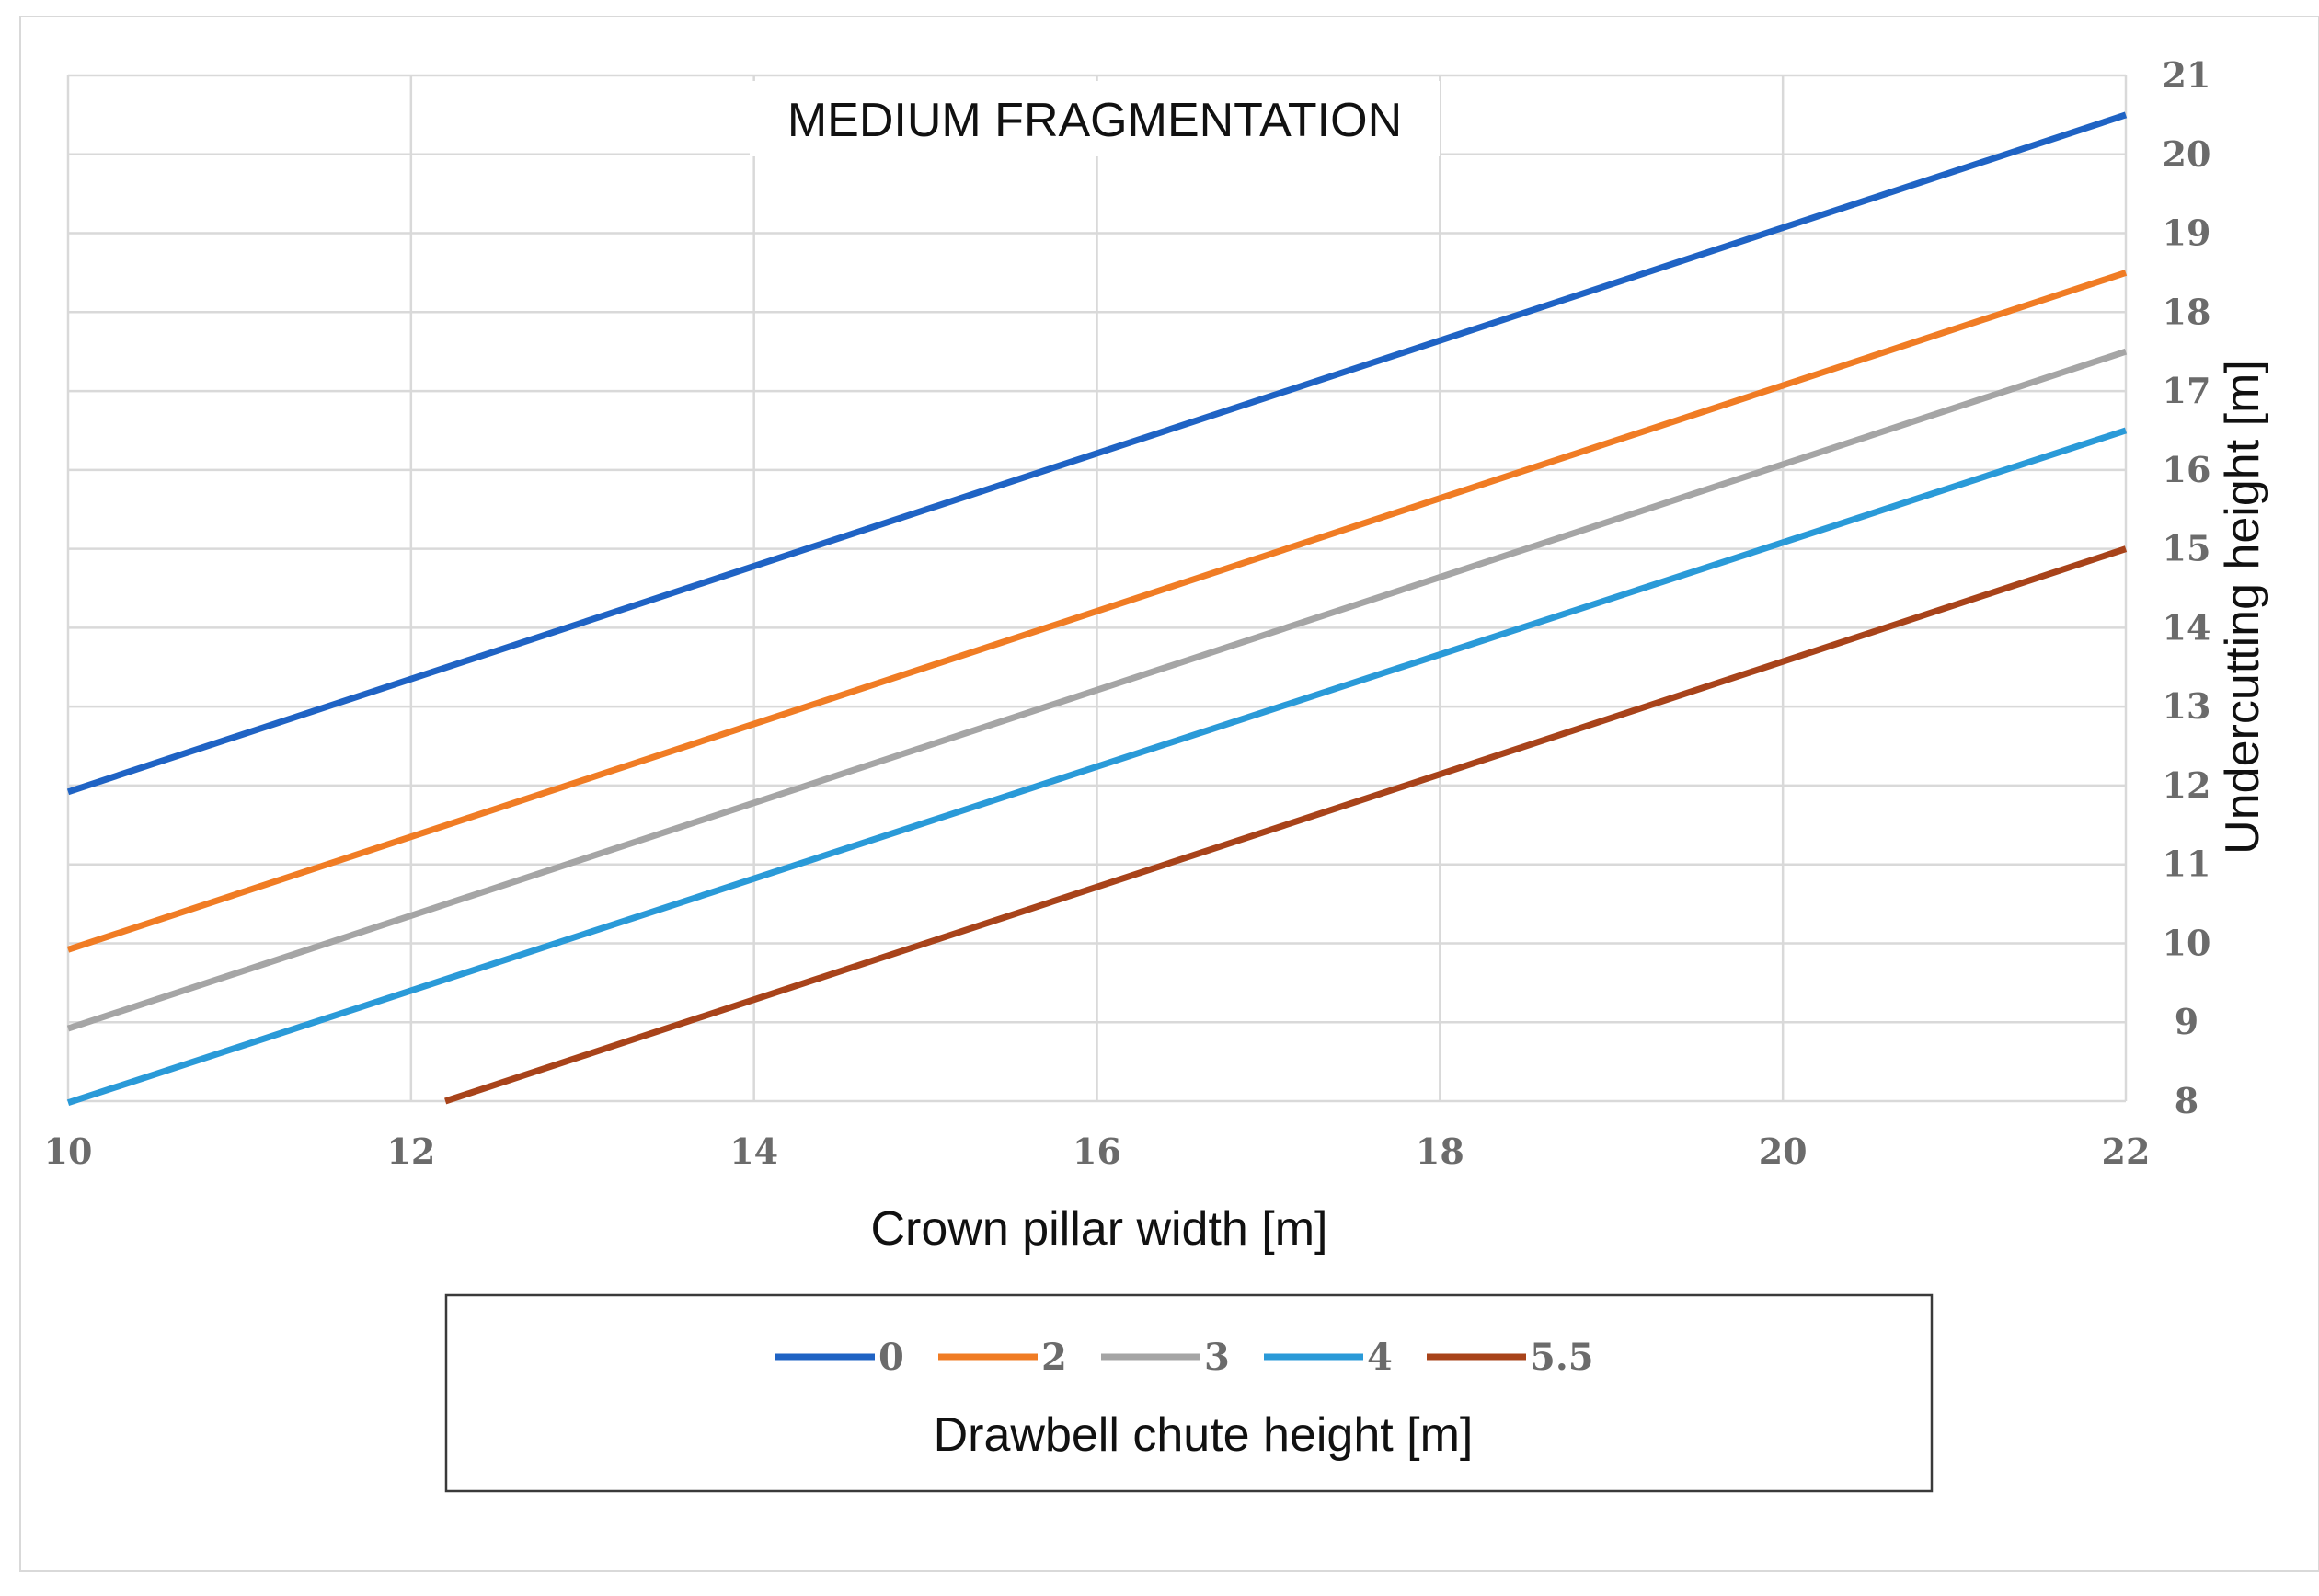  Describe the element at coordinates (2186, 1100) in the screenshot. I see `y-tick-label-0: 8` at that location.